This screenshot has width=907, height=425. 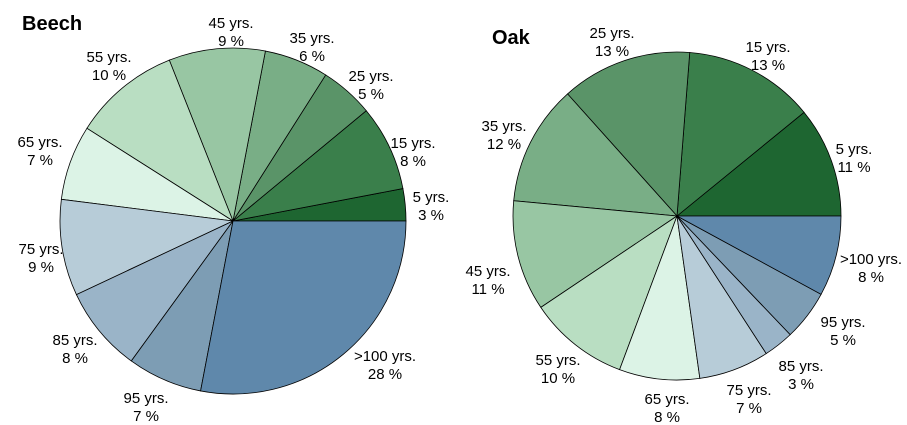 I want to click on beech-slice-label-8: 85 yrs. 8 %, so click(x=74, y=349).